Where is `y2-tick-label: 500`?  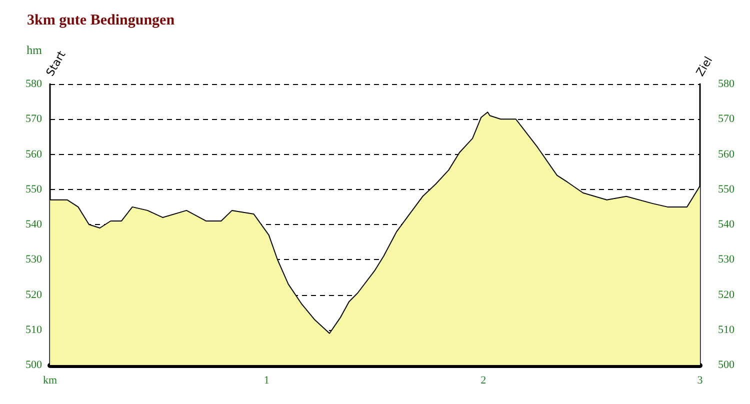 y2-tick-label: 500 is located at coordinates (726, 365).